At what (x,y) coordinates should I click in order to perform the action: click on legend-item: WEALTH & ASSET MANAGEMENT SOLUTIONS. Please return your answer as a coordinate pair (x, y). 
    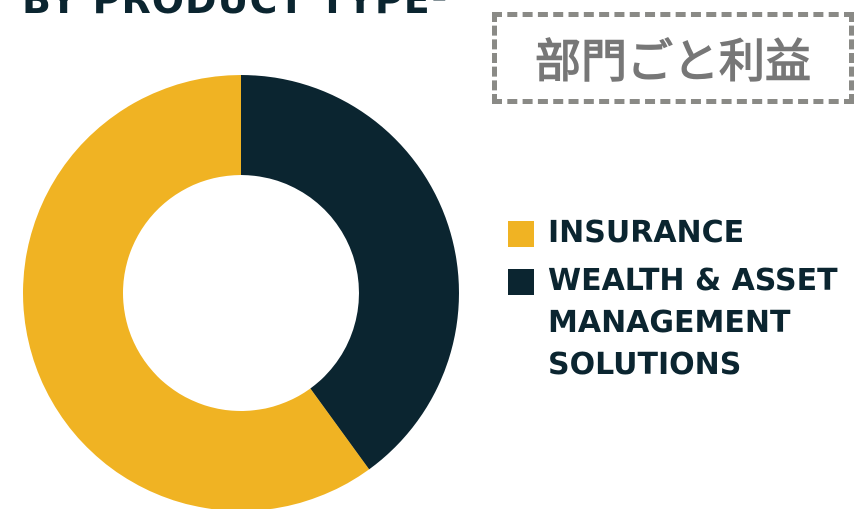
    Looking at the image, I should click on (678, 323).